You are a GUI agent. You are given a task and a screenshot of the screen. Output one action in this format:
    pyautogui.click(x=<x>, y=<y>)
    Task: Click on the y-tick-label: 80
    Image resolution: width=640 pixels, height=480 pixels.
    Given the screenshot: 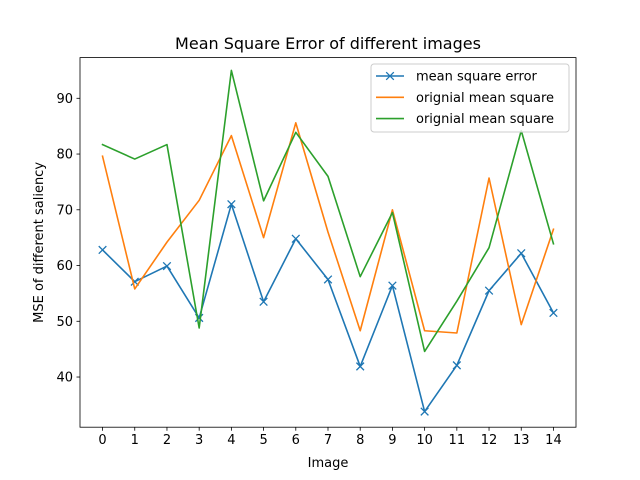 What is the action you would take?
    pyautogui.click(x=64, y=155)
    